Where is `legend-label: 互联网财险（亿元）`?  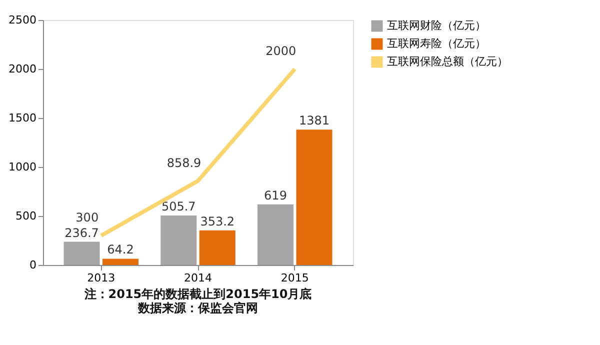
legend-label: 互联网财险（亿元） is located at coordinates (436, 25).